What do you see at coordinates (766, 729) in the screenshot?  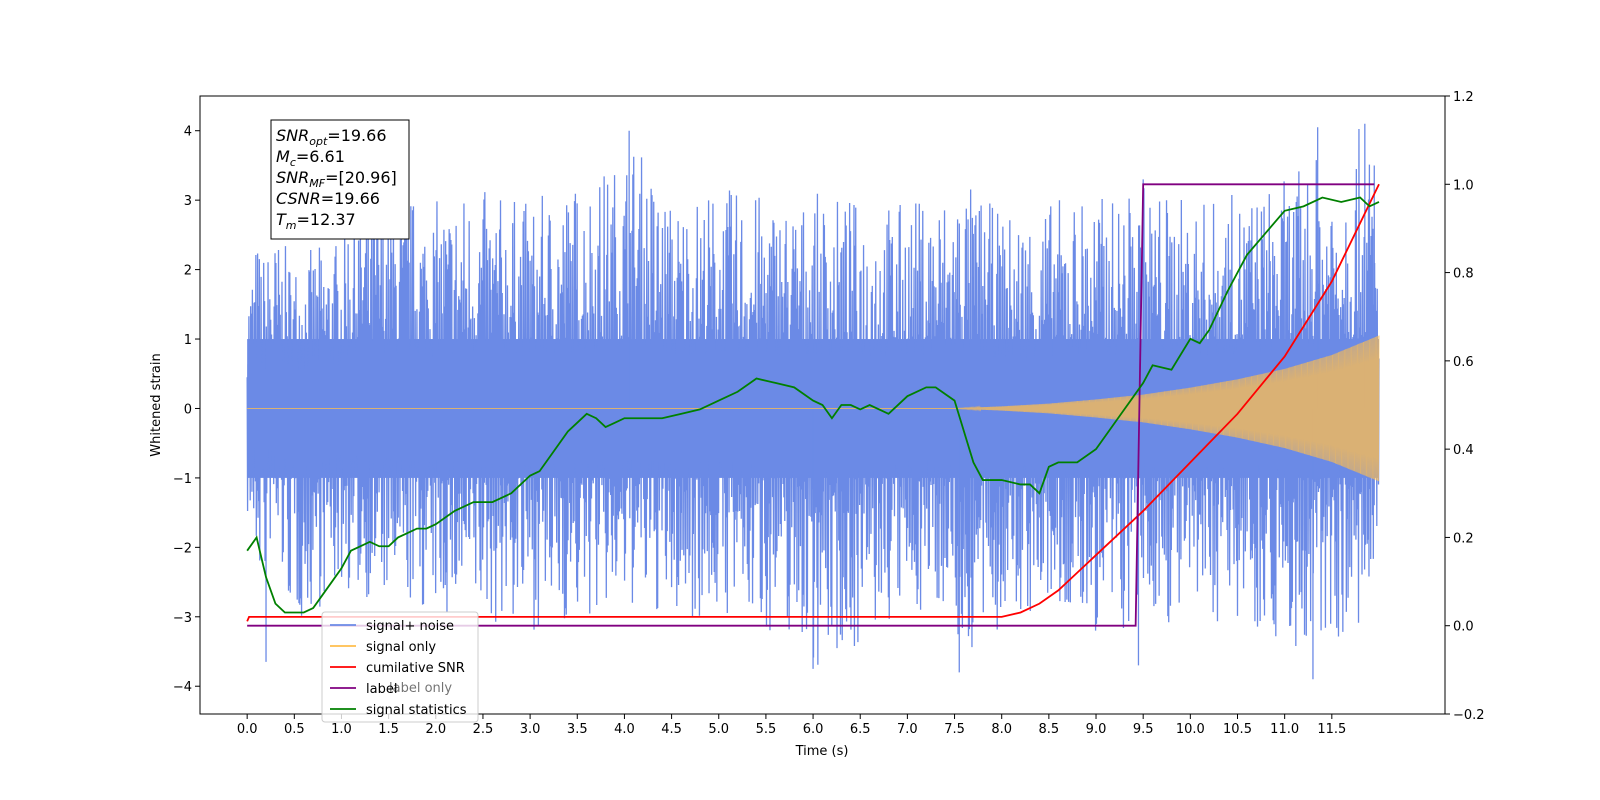 I see `x-tick-label: 5.5` at bounding box center [766, 729].